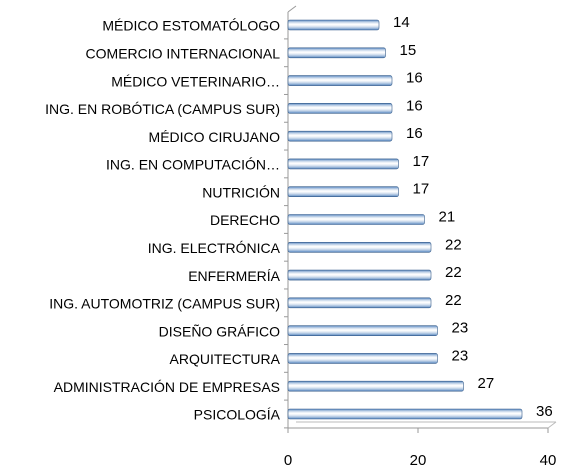  Describe the element at coordinates (292, 9) in the screenshot. I see `y-axis-depth` at that location.